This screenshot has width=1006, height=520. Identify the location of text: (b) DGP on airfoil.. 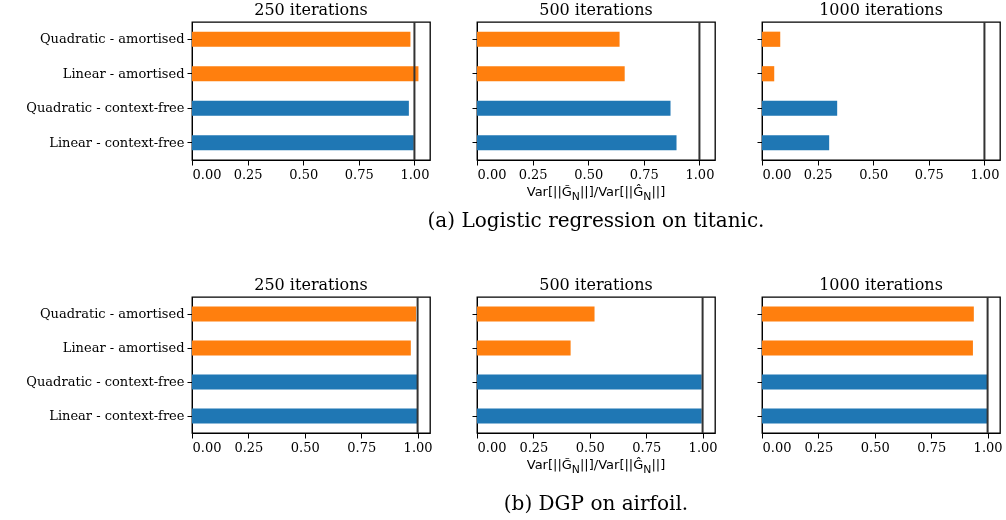
(596, 503).